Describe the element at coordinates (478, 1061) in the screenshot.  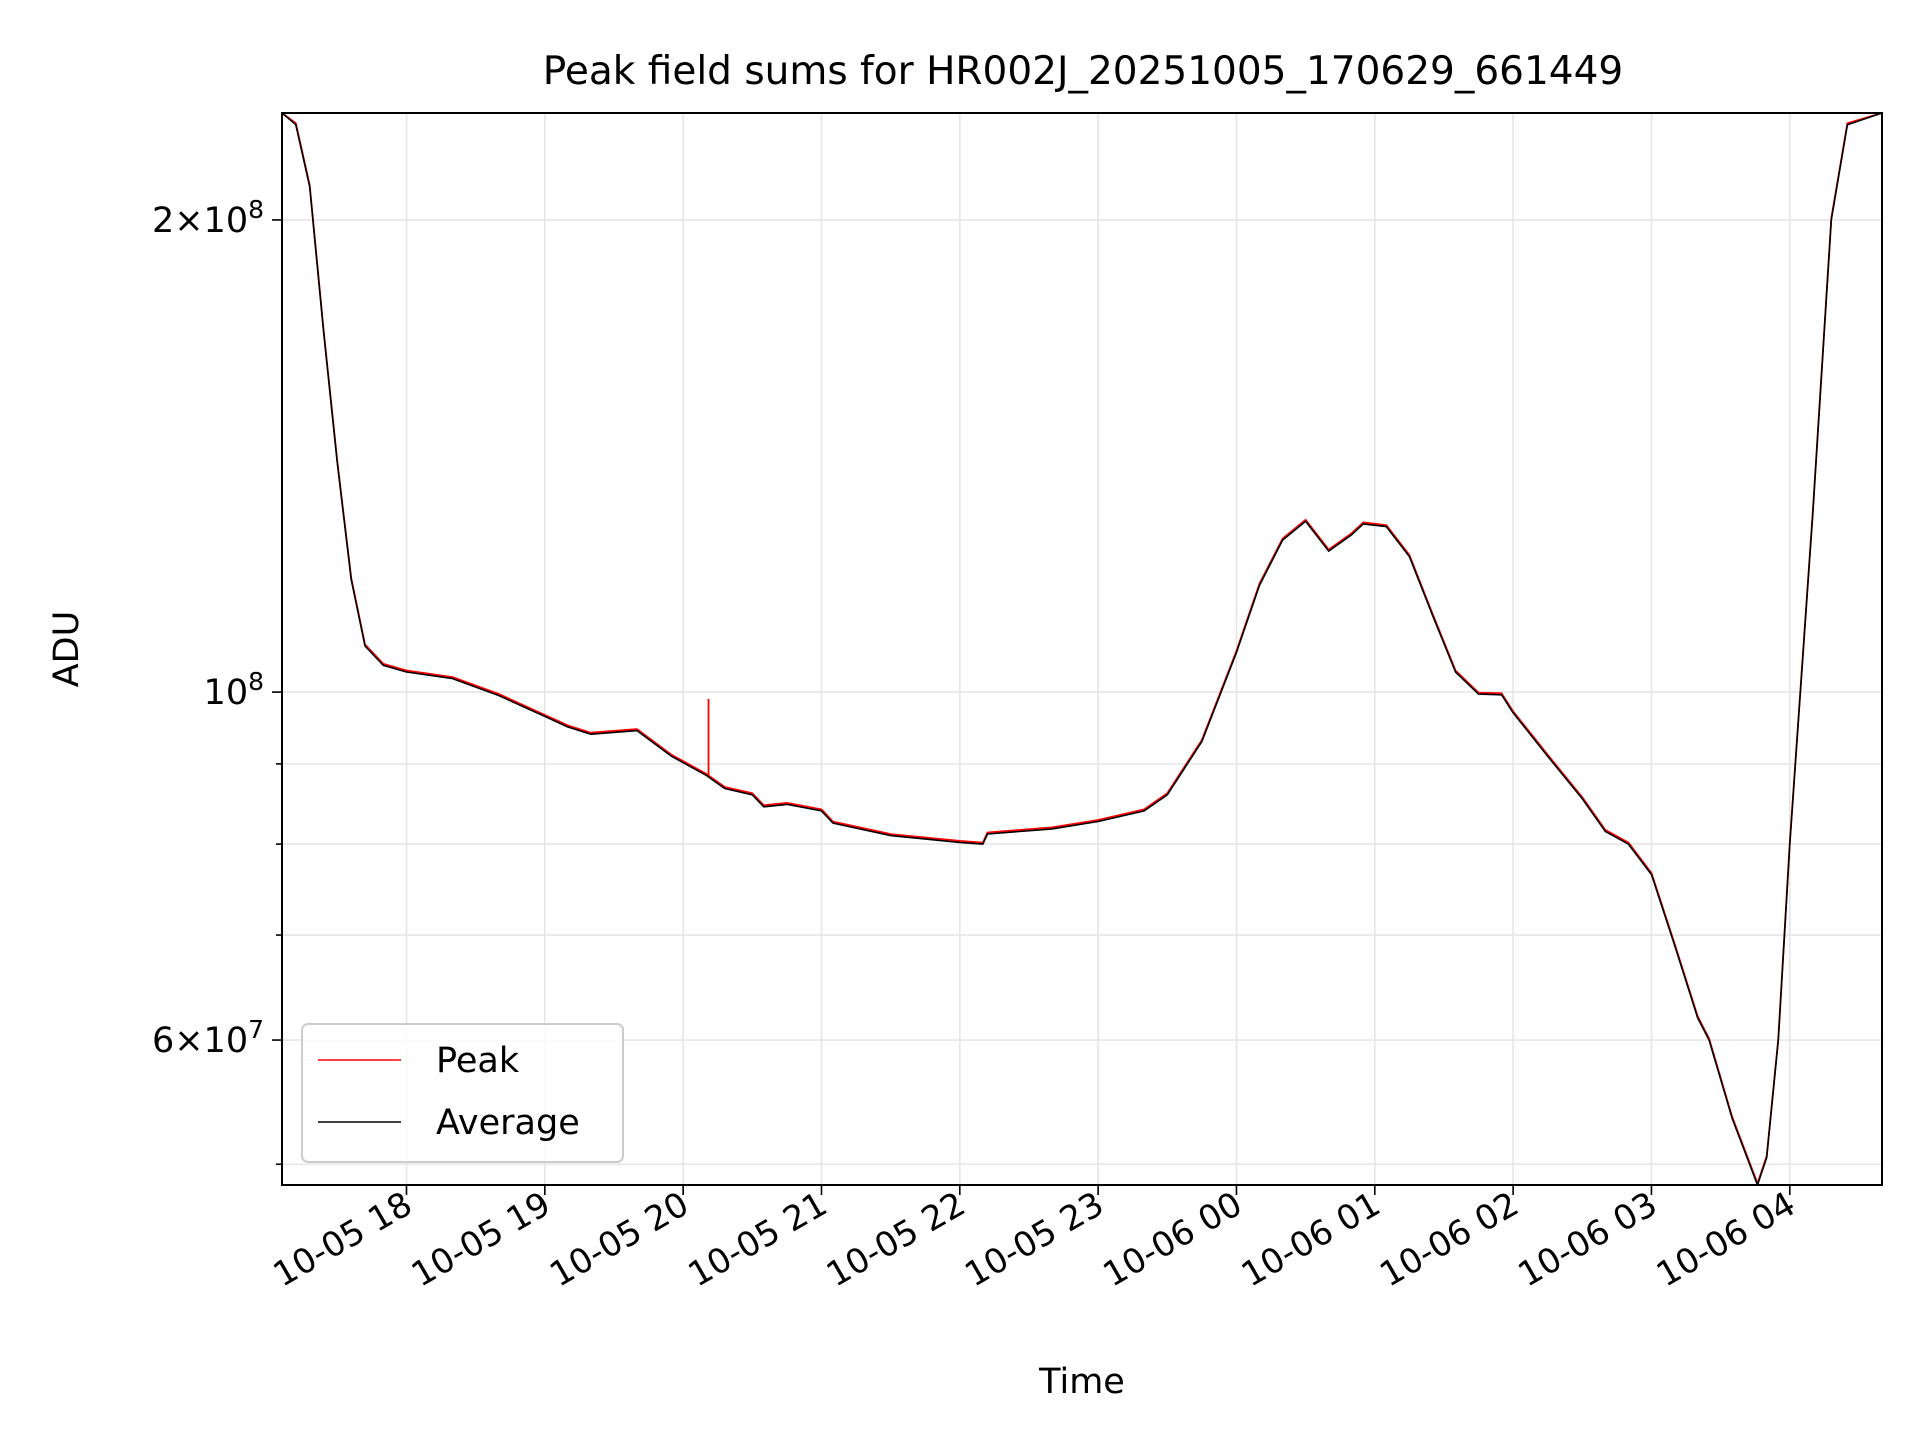
I see `legend-label-peak: Peak` at that location.